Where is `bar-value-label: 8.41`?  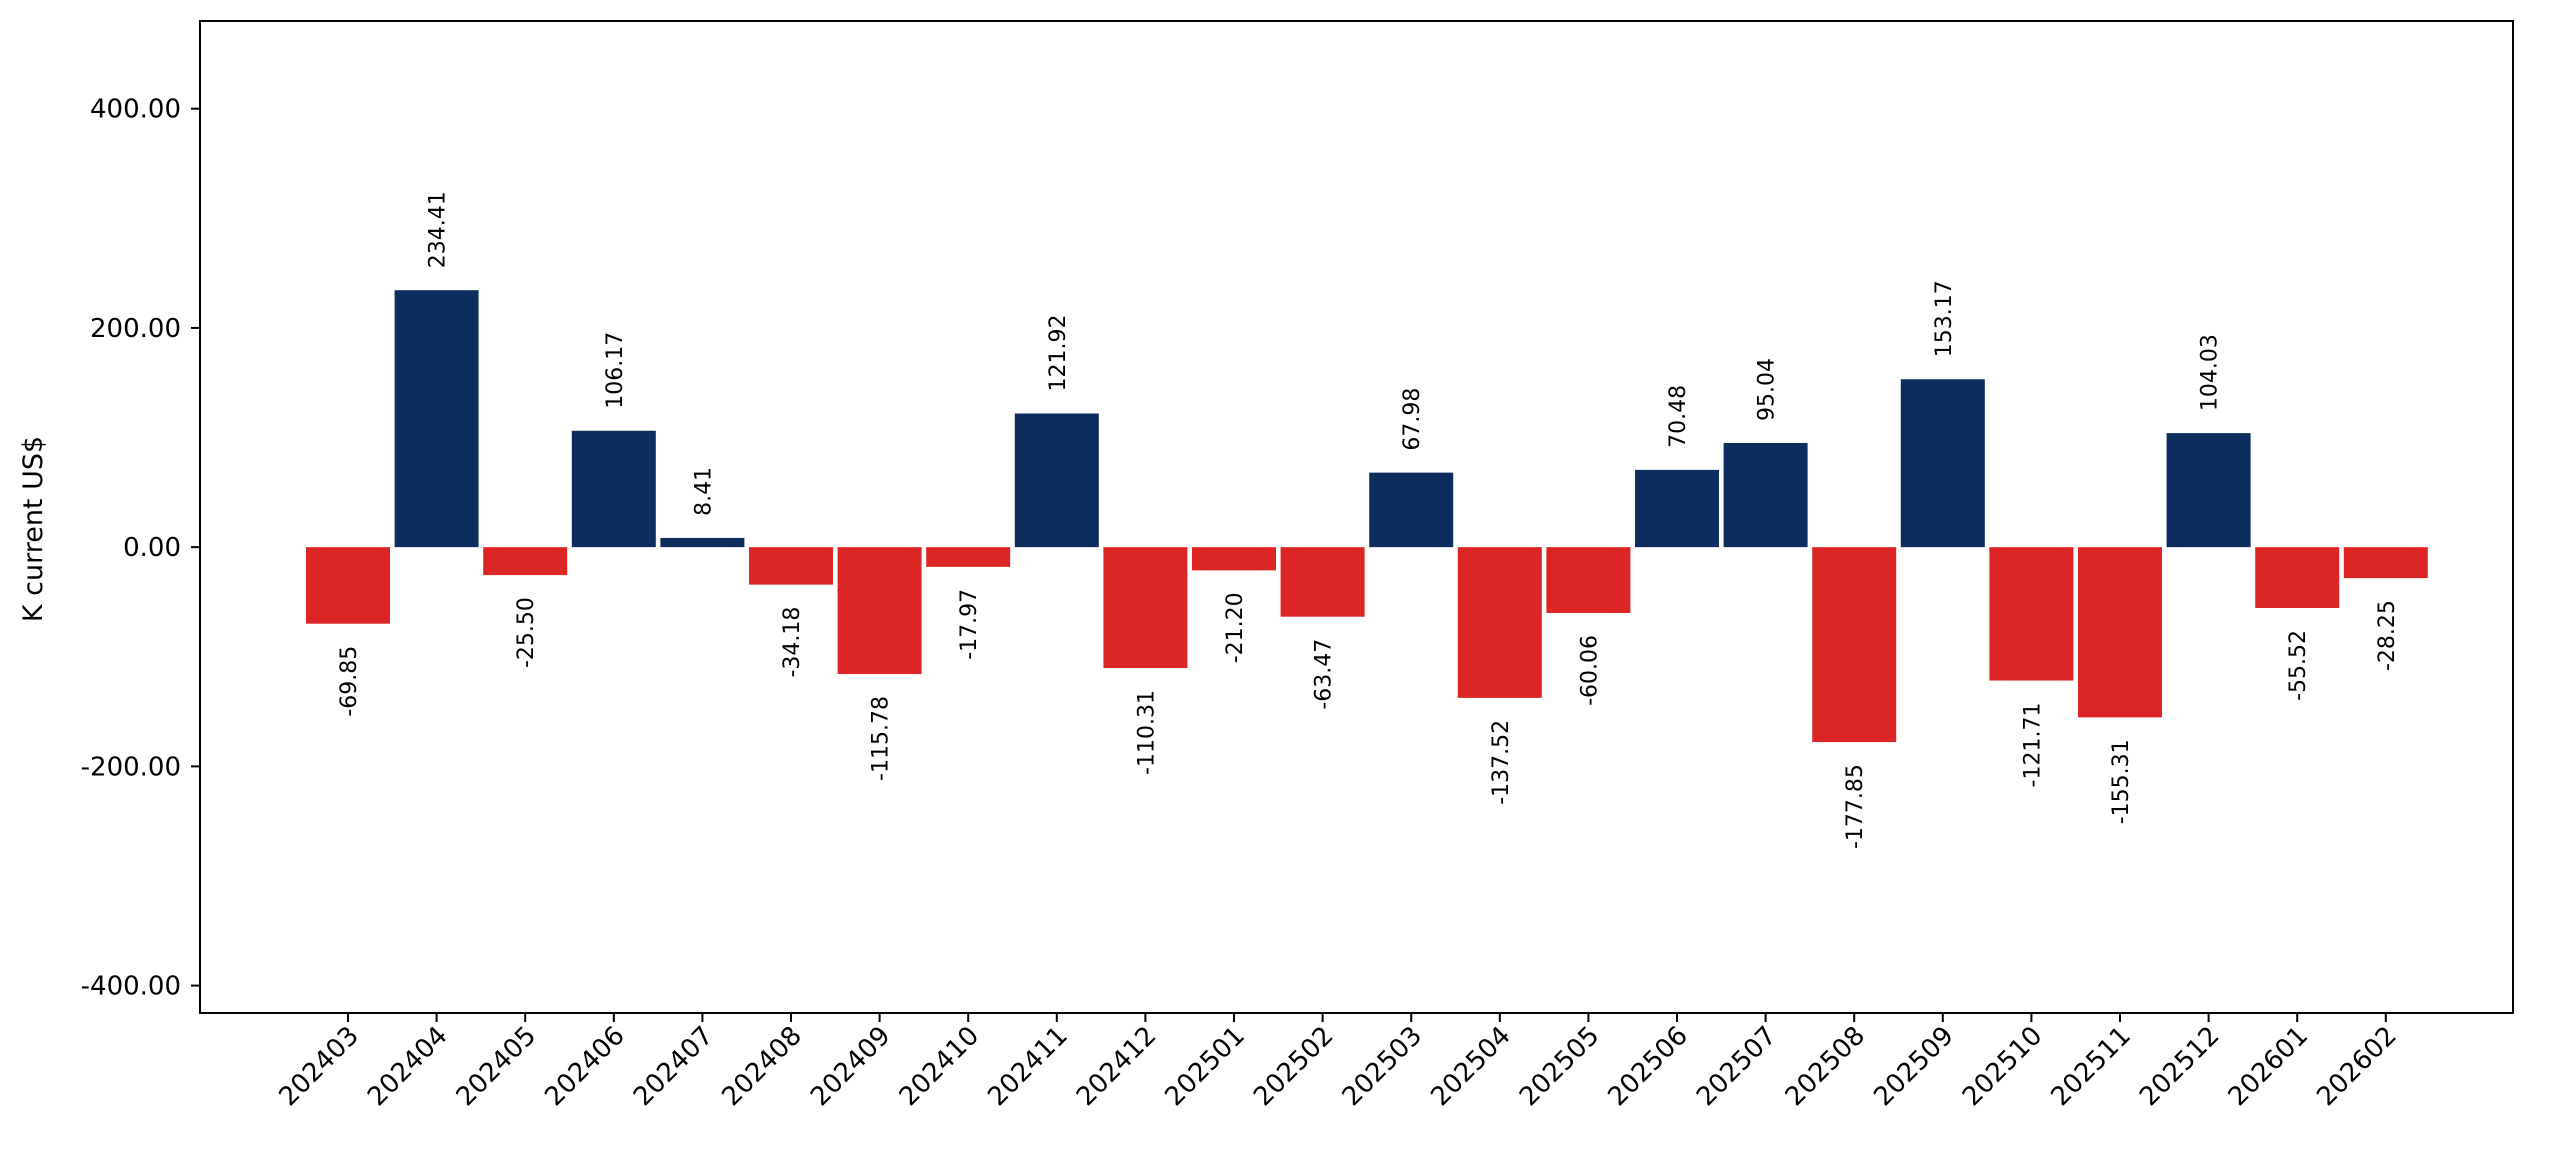
bar-value-label: 8.41 is located at coordinates (703, 491).